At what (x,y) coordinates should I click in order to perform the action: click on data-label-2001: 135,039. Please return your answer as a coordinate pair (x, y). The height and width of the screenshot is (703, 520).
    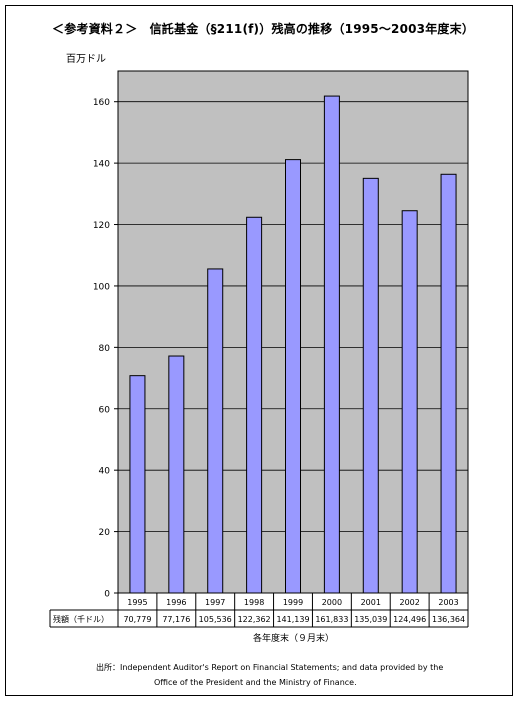
    Looking at the image, I should click on (370, 619).